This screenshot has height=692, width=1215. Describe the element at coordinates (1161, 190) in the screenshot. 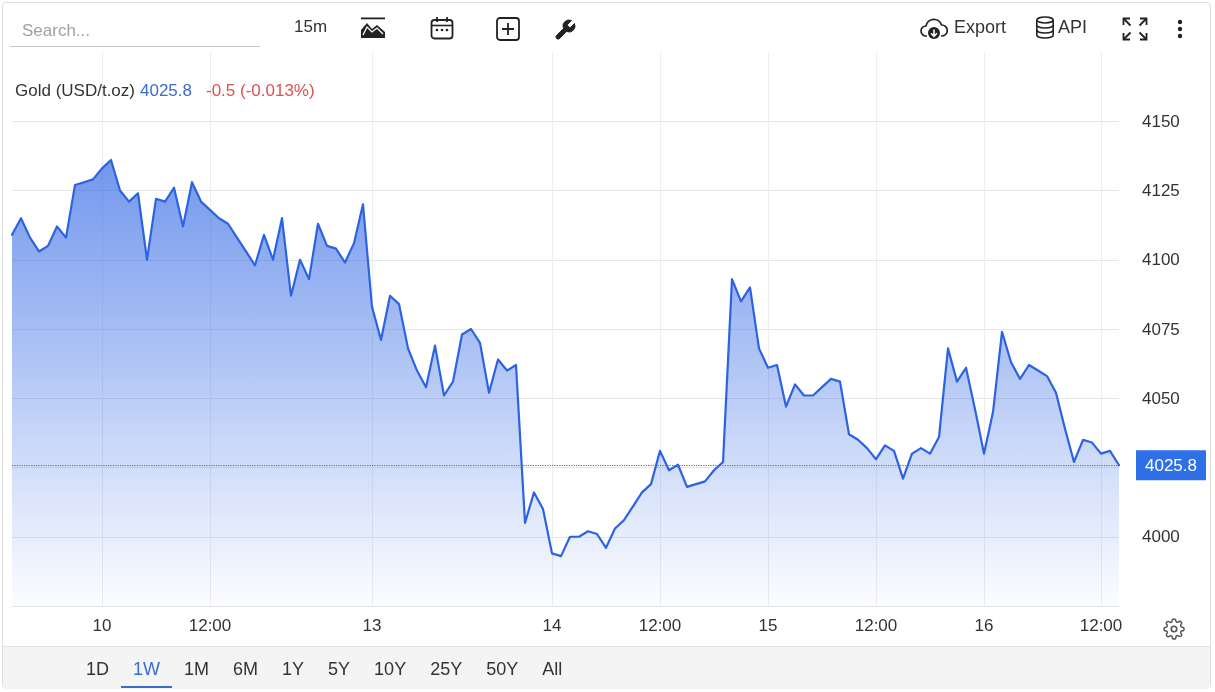

I see `y-tick-label: 4125` at that location.